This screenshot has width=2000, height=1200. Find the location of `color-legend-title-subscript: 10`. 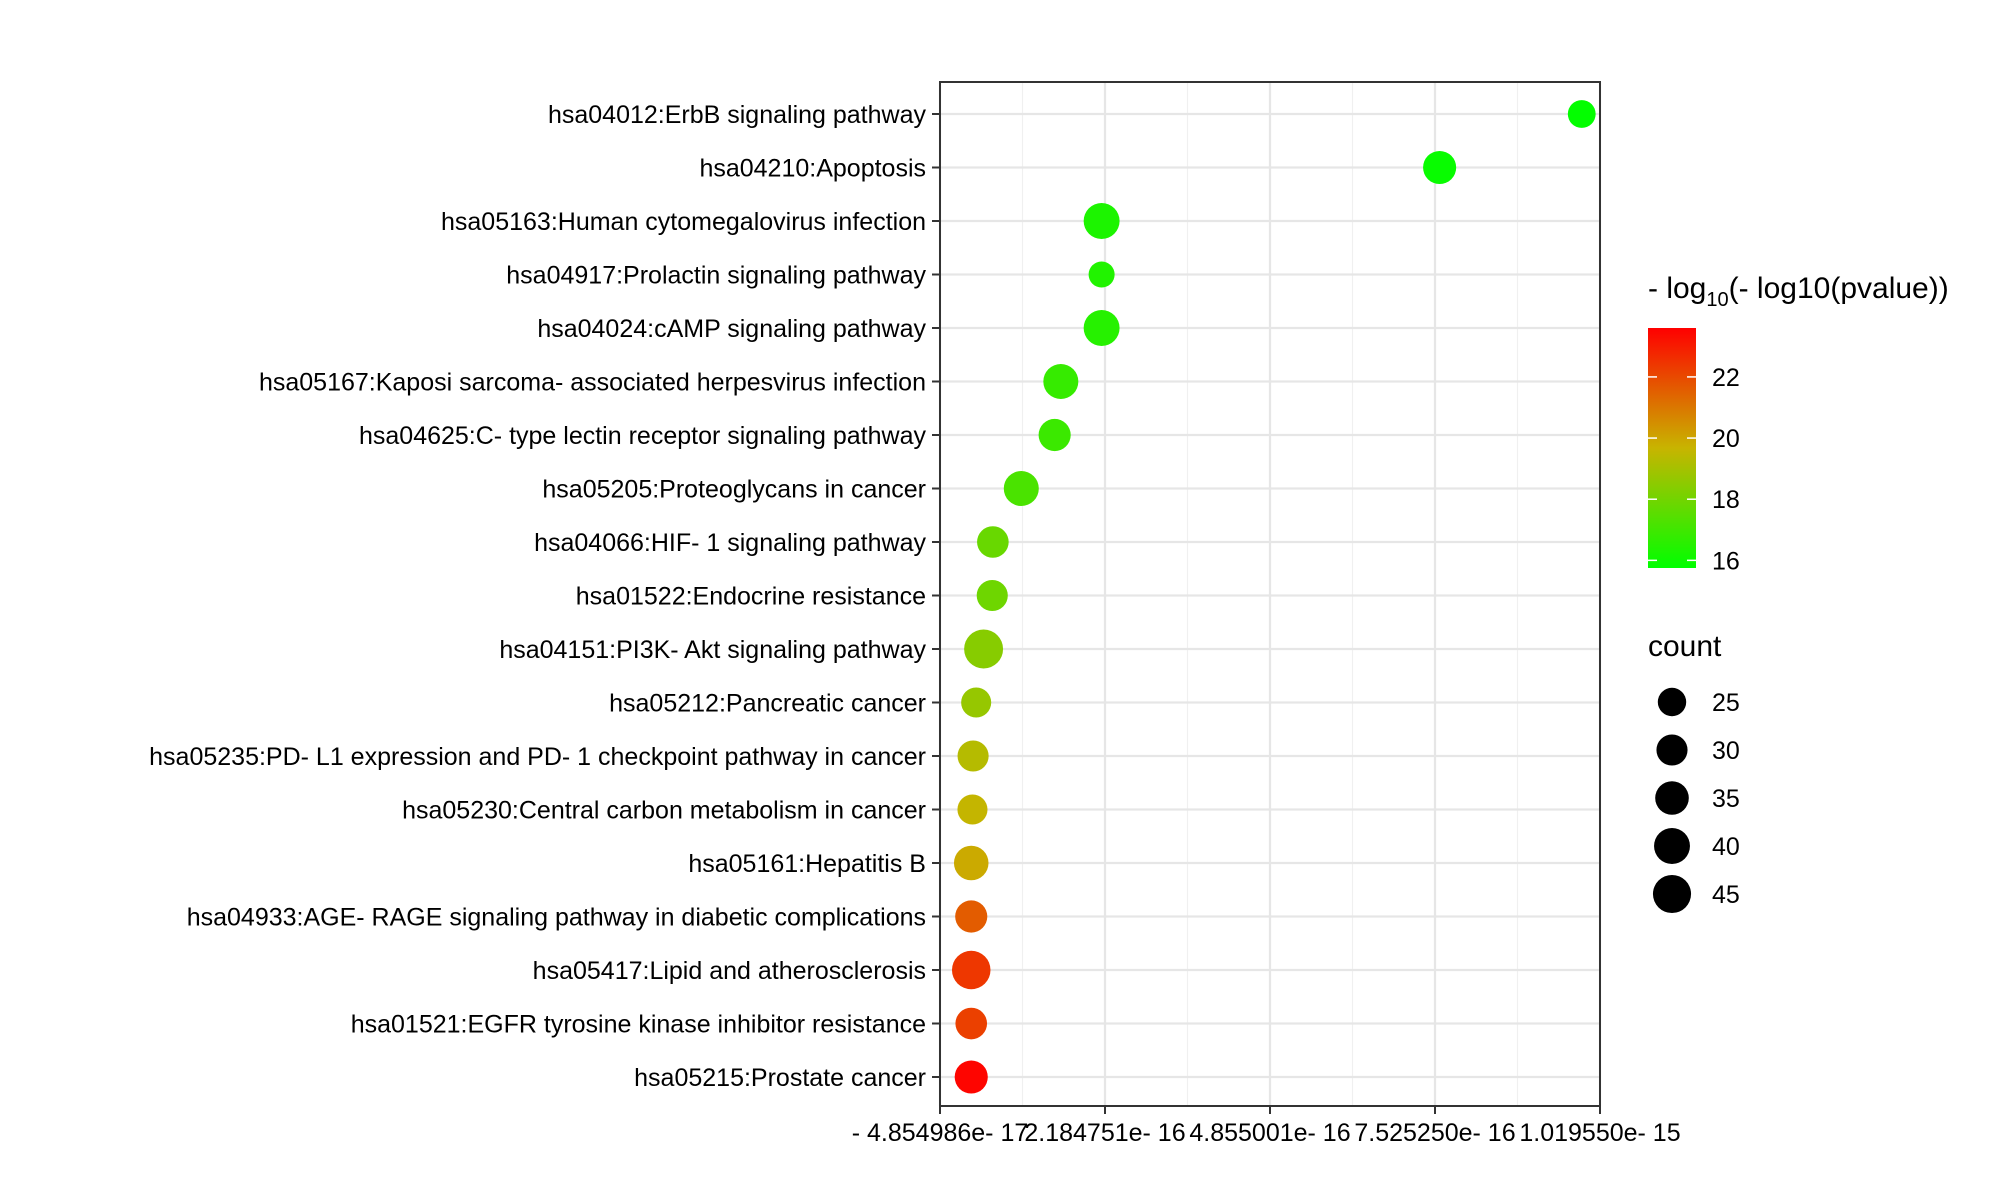

color-legend-title-subscript: 10 is located at coordinates (1717, 300).